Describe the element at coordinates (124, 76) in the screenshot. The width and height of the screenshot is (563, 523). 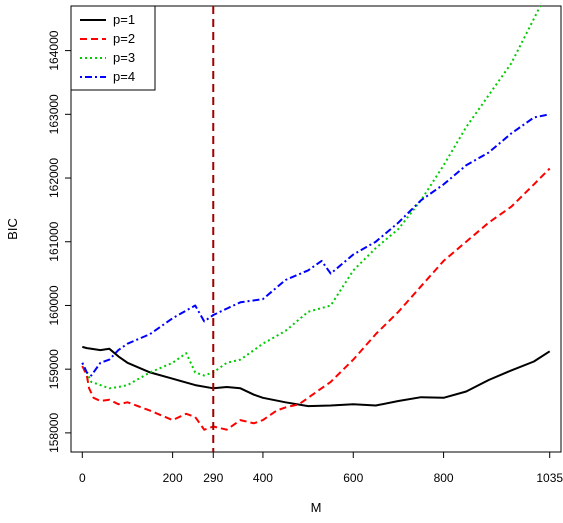
I see `legend-label-p4: p=4` at that location.